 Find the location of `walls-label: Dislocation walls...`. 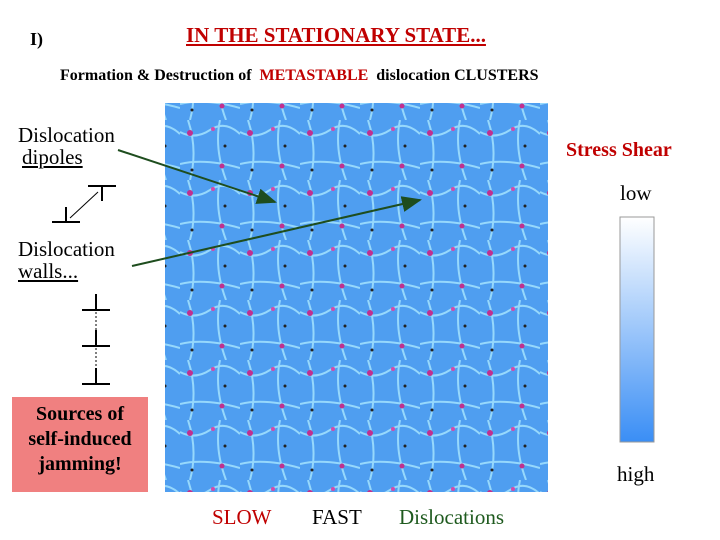

walls-label: Dislocation walls... is located at coordinates (66, 260).